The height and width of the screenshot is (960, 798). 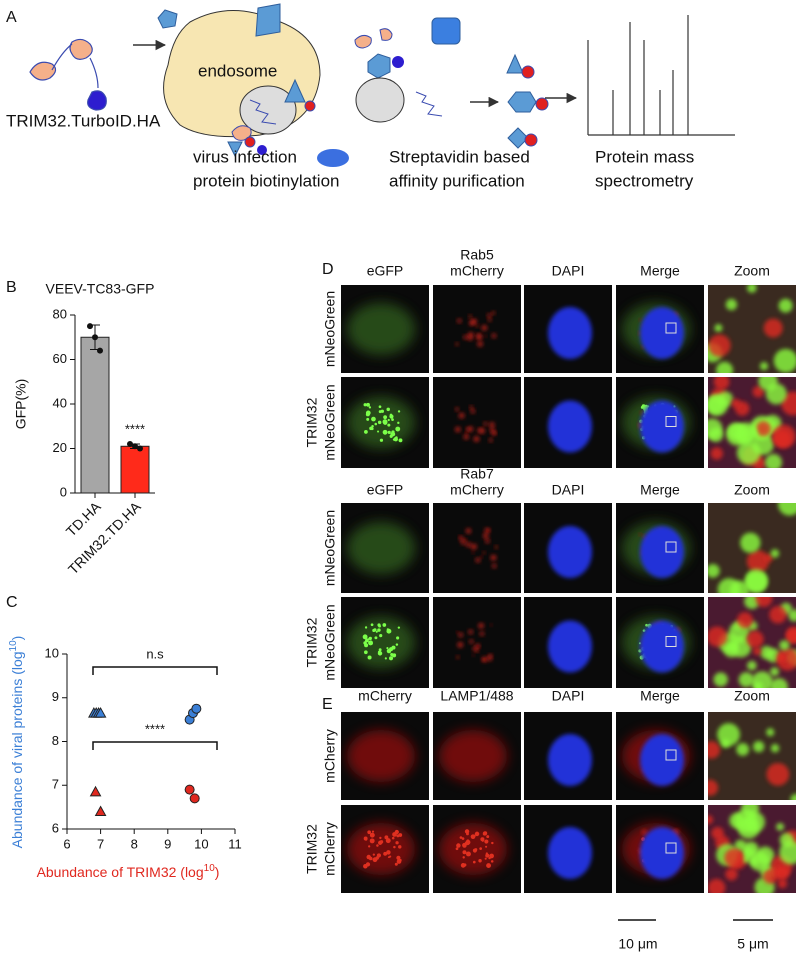 What do you see at coordinates (12, 602) in the screenshot?
I see `panel-label: C` at bounding box center [12, 602].